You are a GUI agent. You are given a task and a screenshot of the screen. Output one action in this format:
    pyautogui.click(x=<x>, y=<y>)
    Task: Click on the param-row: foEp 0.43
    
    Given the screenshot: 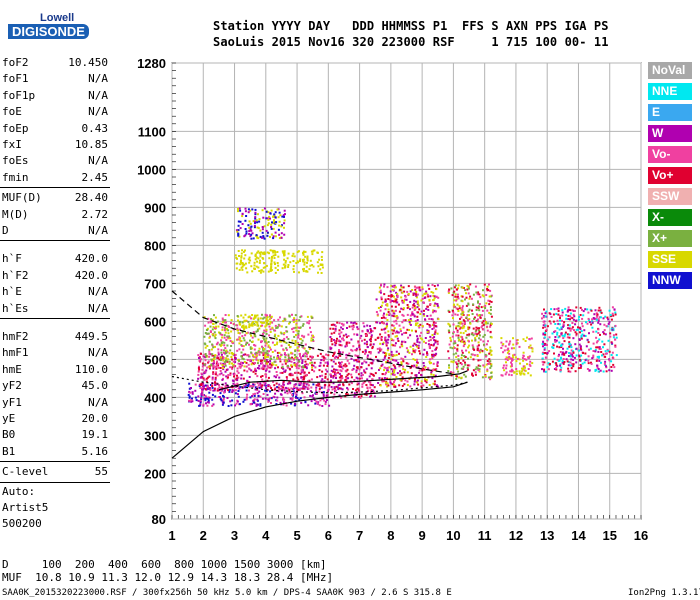 What is the action you would take?
    pyautogui.click(x=55, y=129)
    